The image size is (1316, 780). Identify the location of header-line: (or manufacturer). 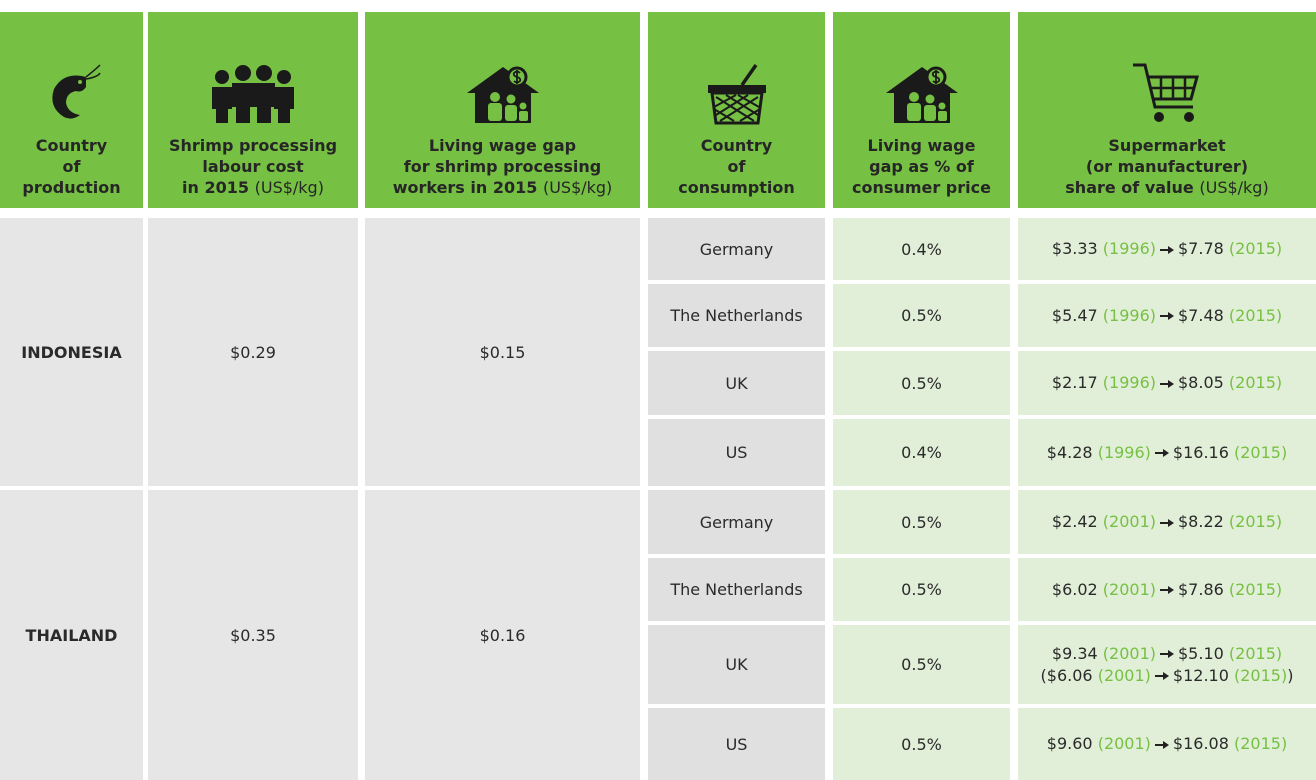
(1167, 166).